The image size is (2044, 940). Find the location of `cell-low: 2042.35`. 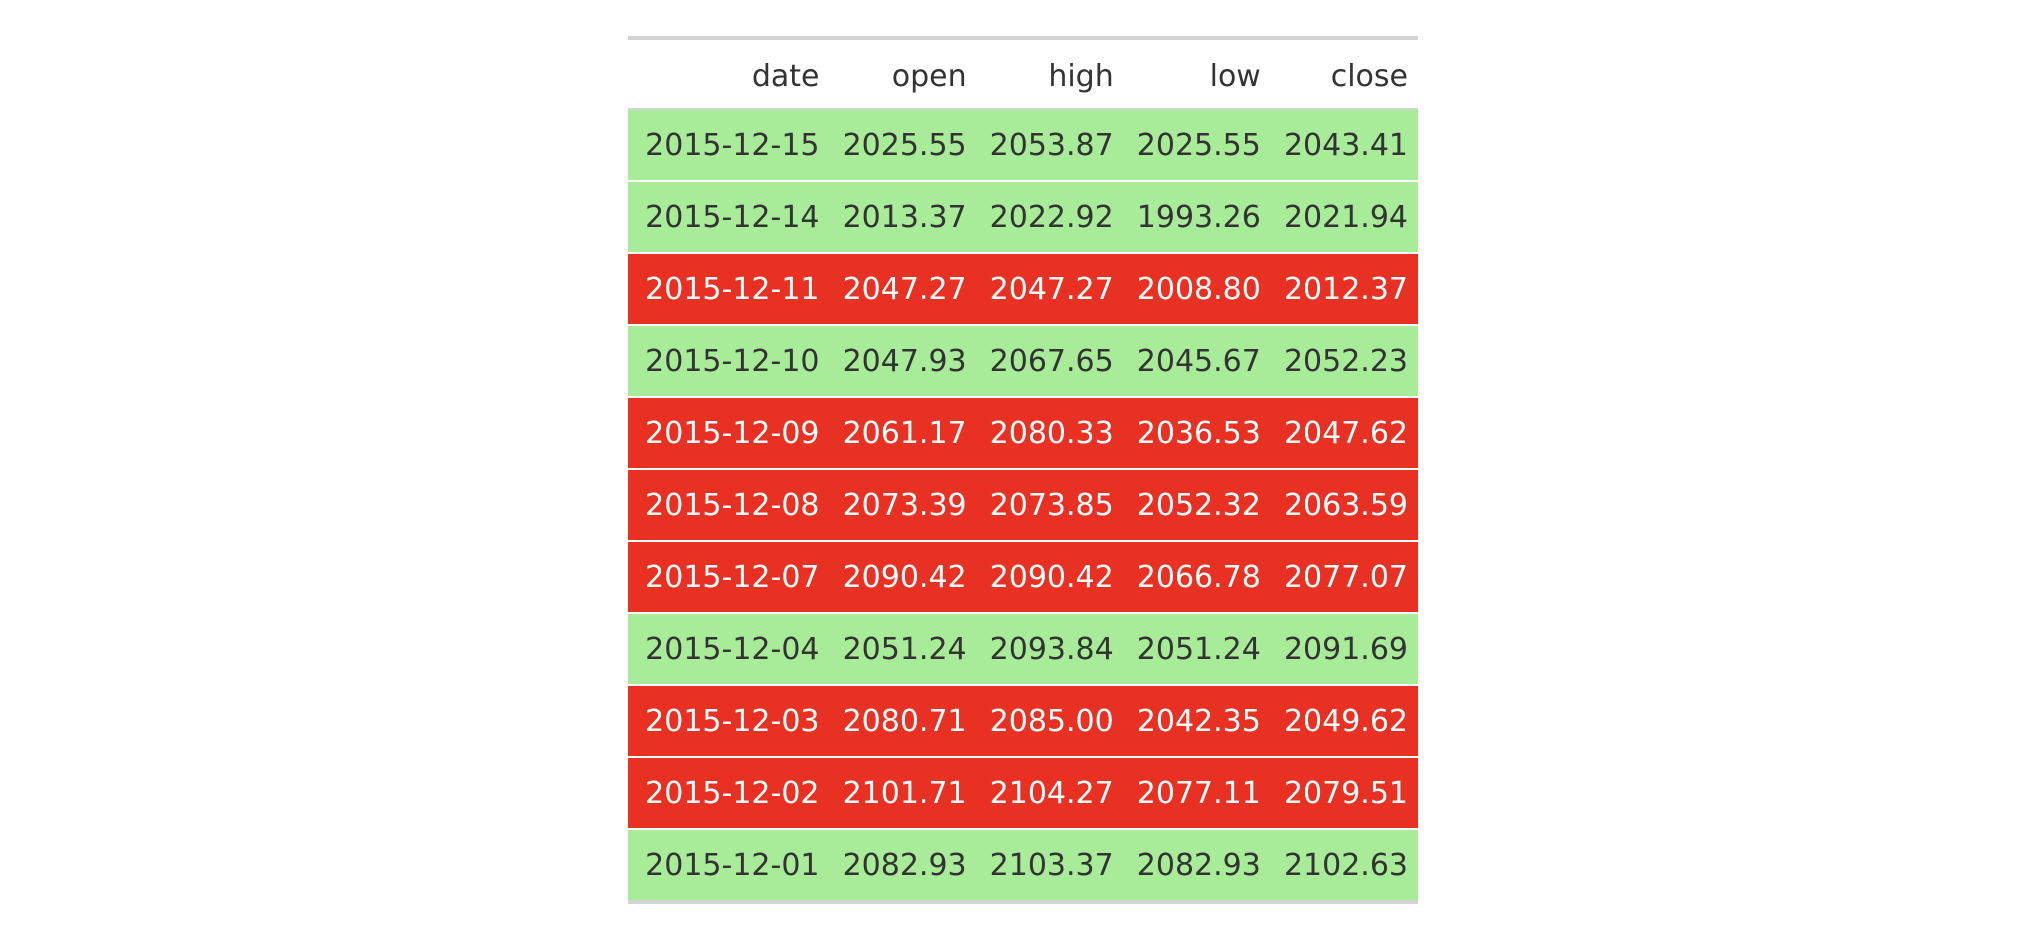

cell-low: 2042.35 is located at coordinates (1197, 720).